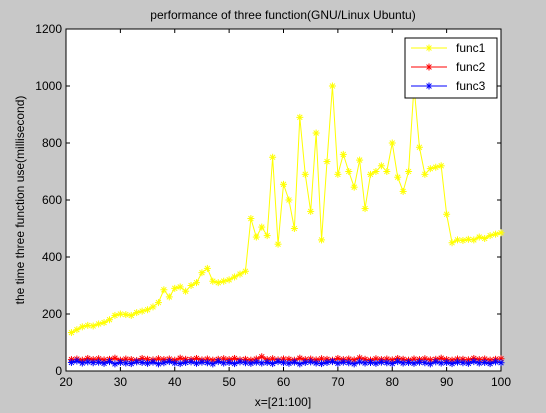 The image size is (546, 413). What do you see at coordinates (429, 86) in the screenshot?
I see `legend-marker-func3` at bounding box center [429, 86].